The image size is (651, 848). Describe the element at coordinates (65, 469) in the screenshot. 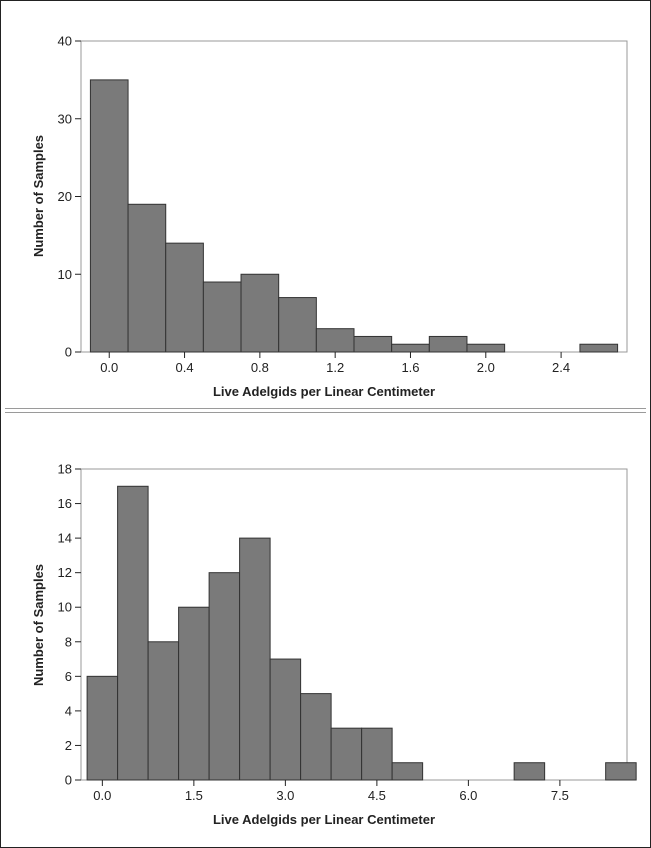

I see `y-tick-label: 18` at that location.